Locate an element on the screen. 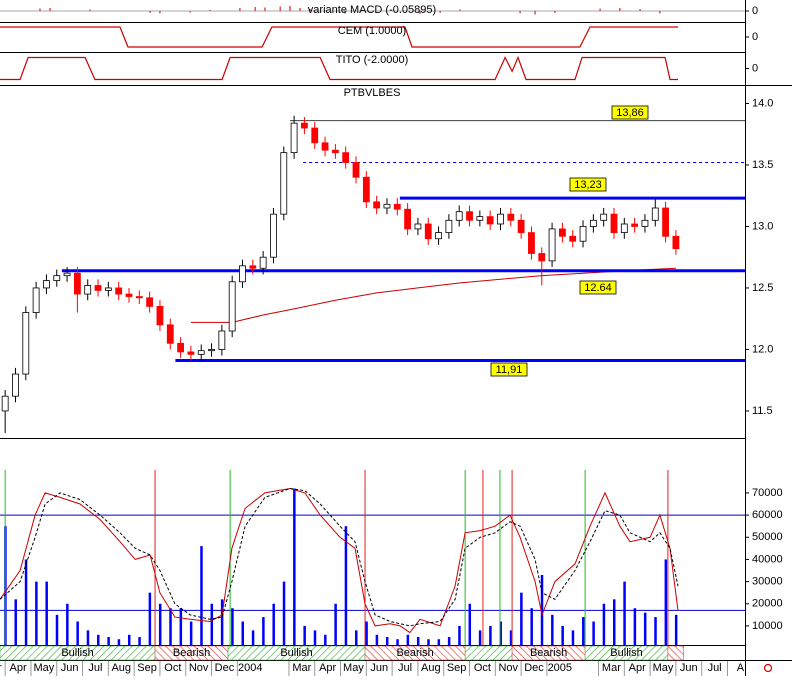  y-tick-label: 60000 is located at coordinates (767, 515).